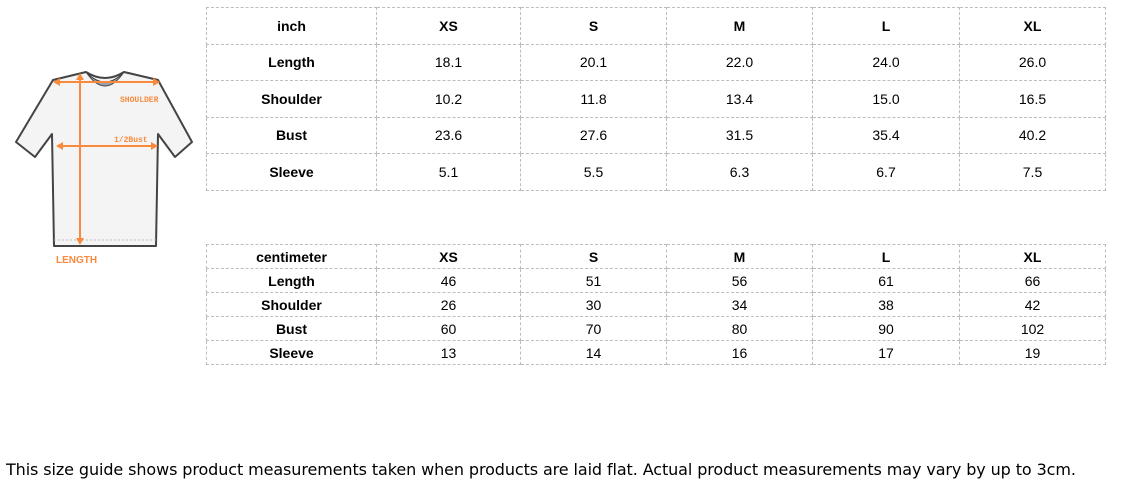 This screenshot has width=1126, height=489. I want to click on table-row: Shoulder 26 30 34 38 42, so click(656, 304).